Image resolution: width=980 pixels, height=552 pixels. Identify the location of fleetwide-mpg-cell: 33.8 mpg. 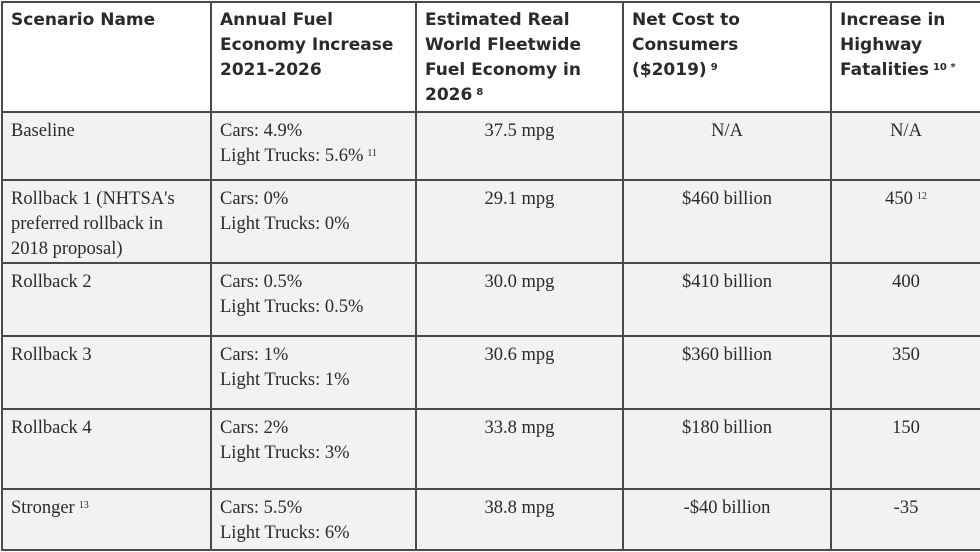
(519, 449).